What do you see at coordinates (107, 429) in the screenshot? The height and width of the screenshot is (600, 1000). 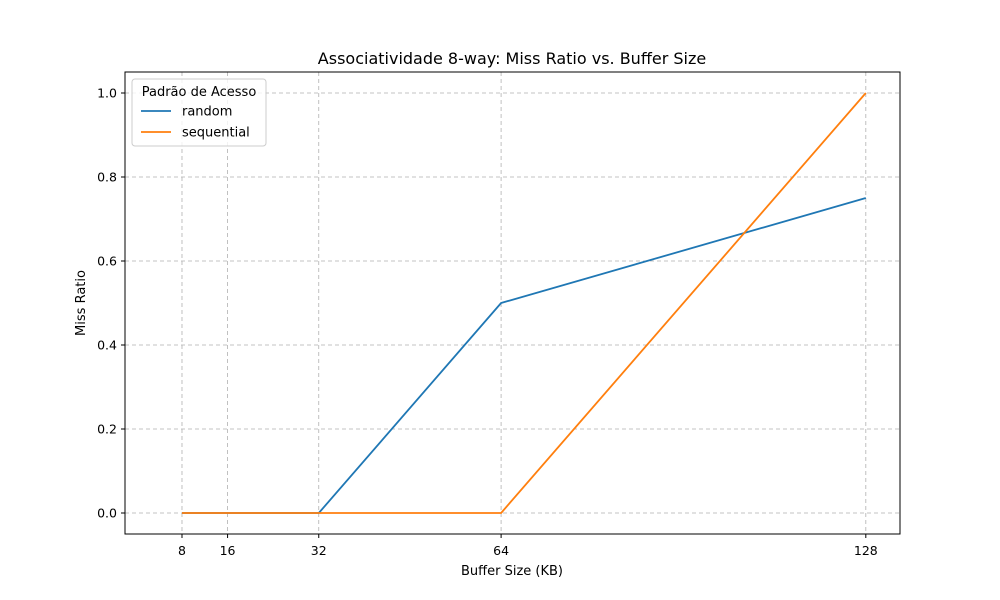 I see `y-tick-label: 0.2` at bounding box center [107, 429].